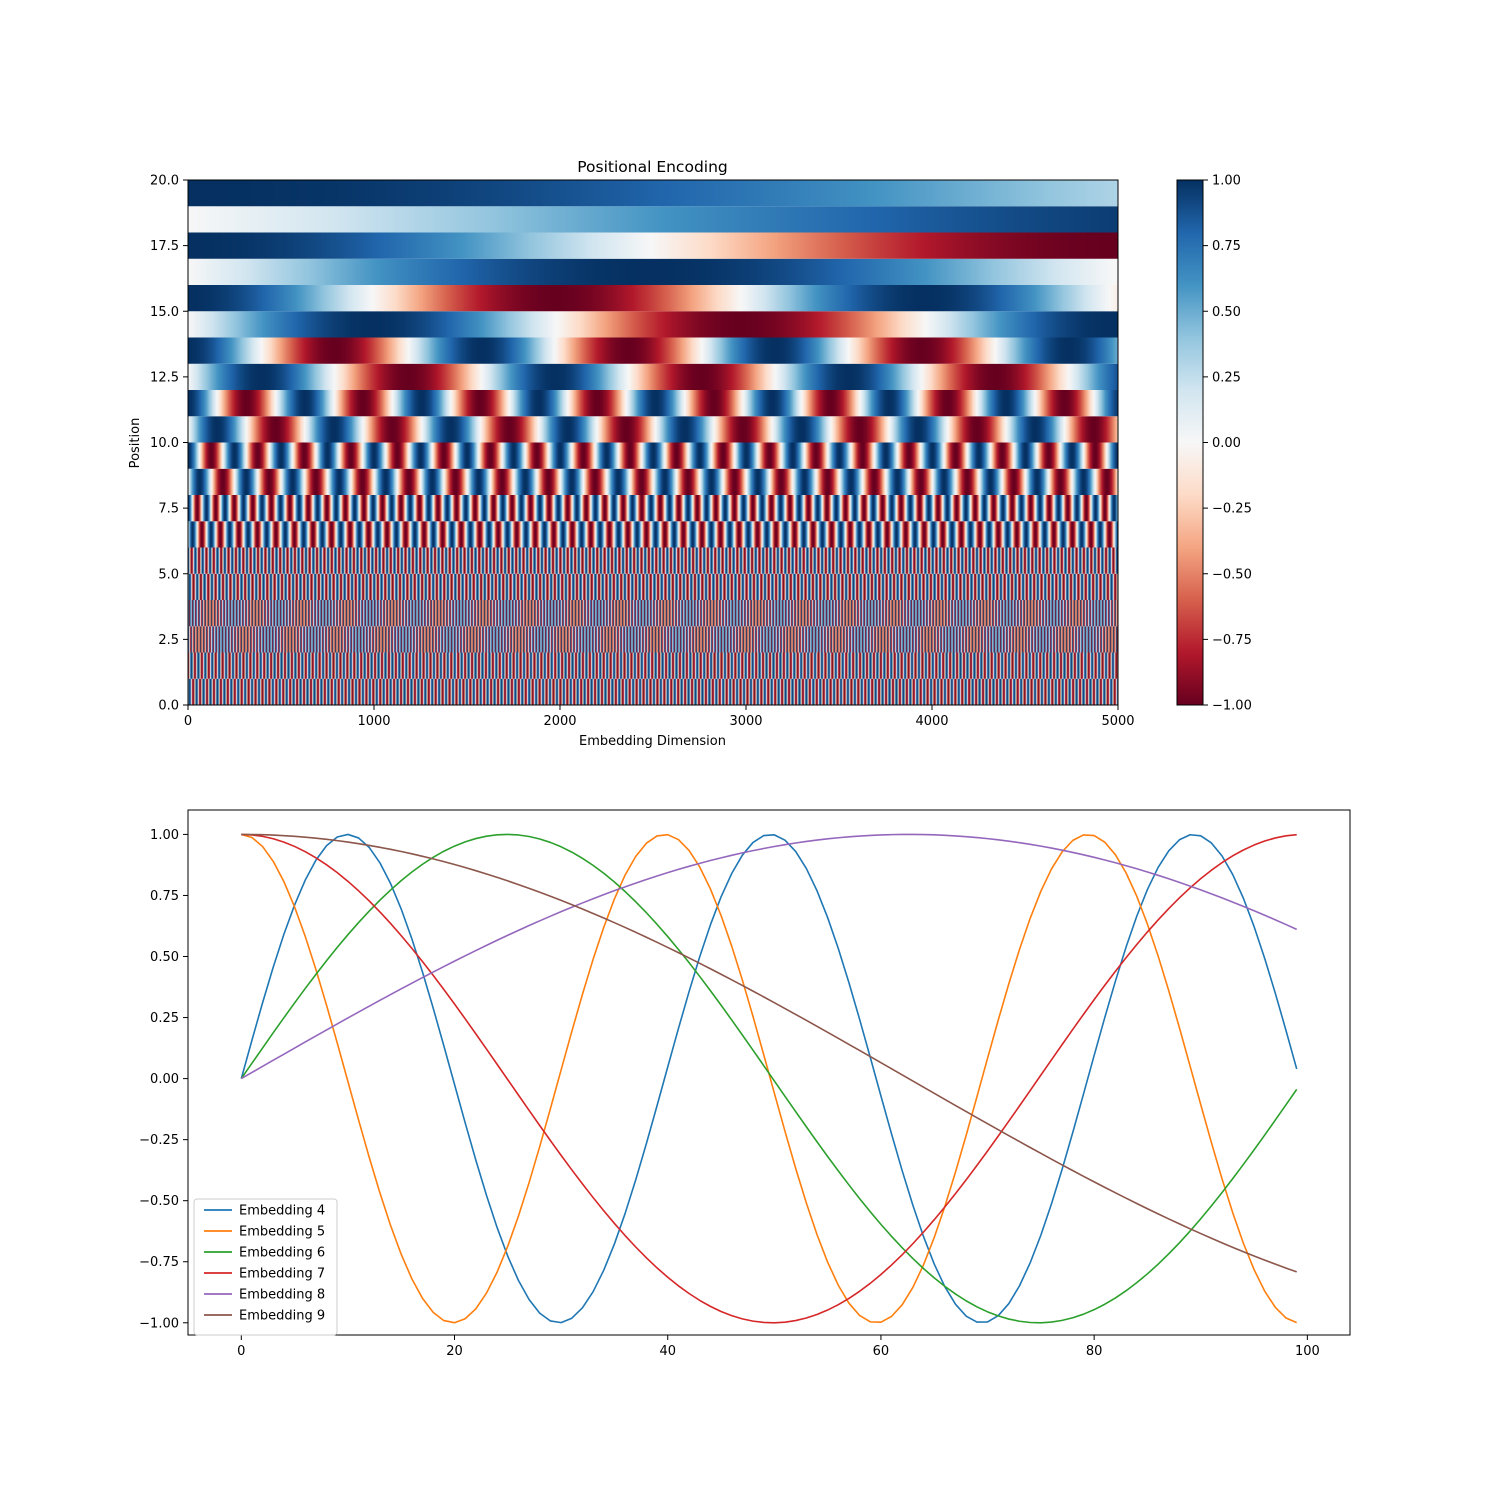 This screenshot has height=1500, width=1500. What do you see at coordinates (1307, 1351) in the screenshot?
I see `line-x-tick-label: 100` at bounding box center [1307, 1351].